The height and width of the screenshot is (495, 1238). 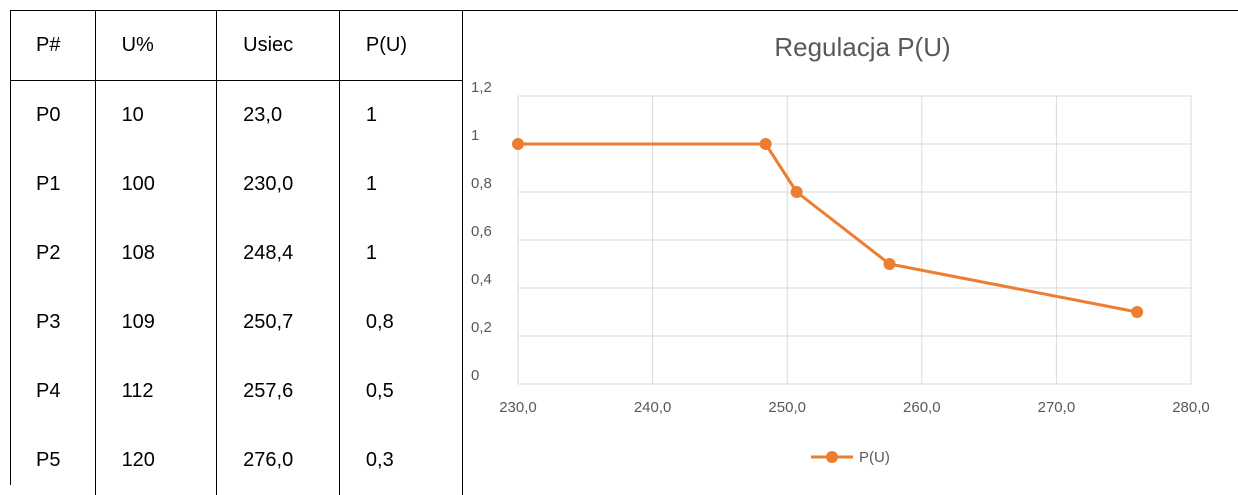 I want to click on legend-label: P(U), so click(x=874, y=457).